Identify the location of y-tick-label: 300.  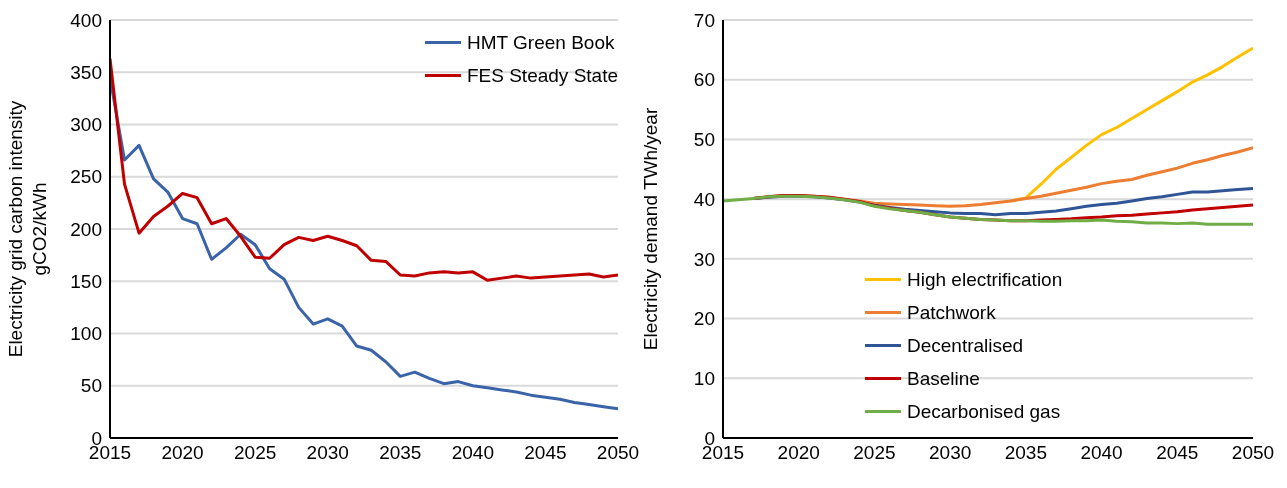
(86, 125).